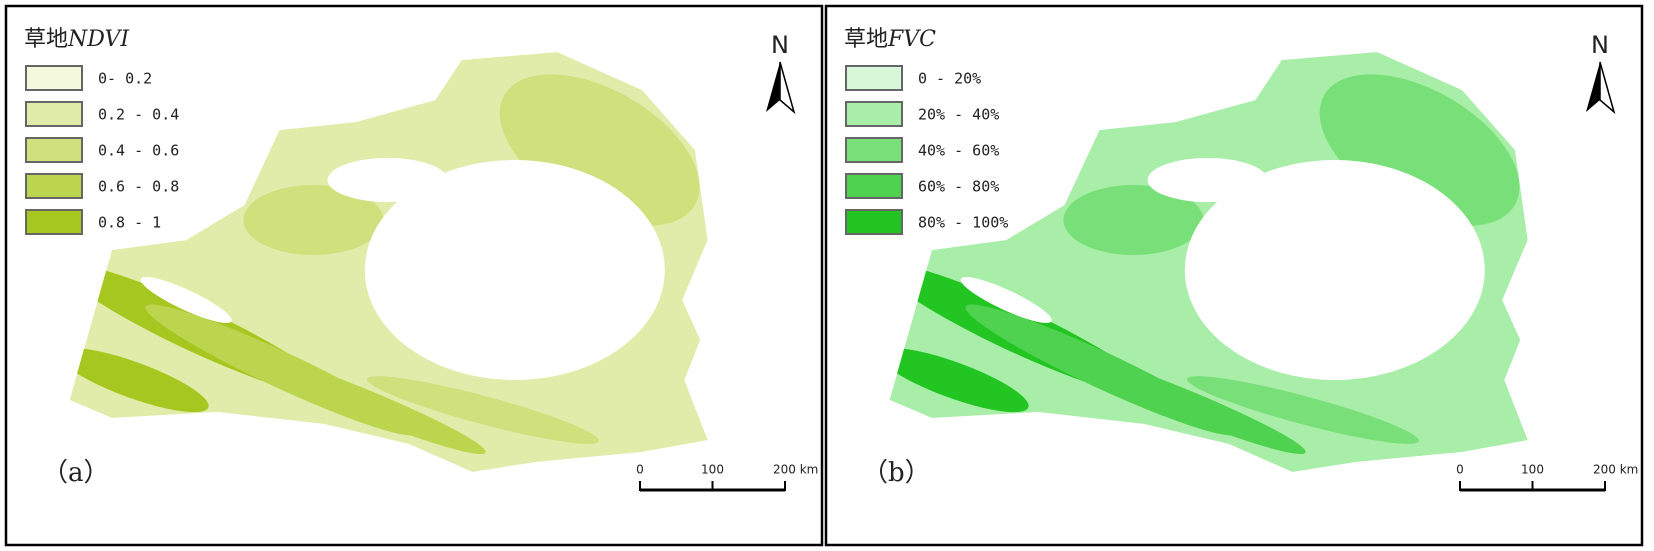 This screenshot has height=551, width=1654. I want to click on legend-label: 0.8 - 1, so click(129, 223).